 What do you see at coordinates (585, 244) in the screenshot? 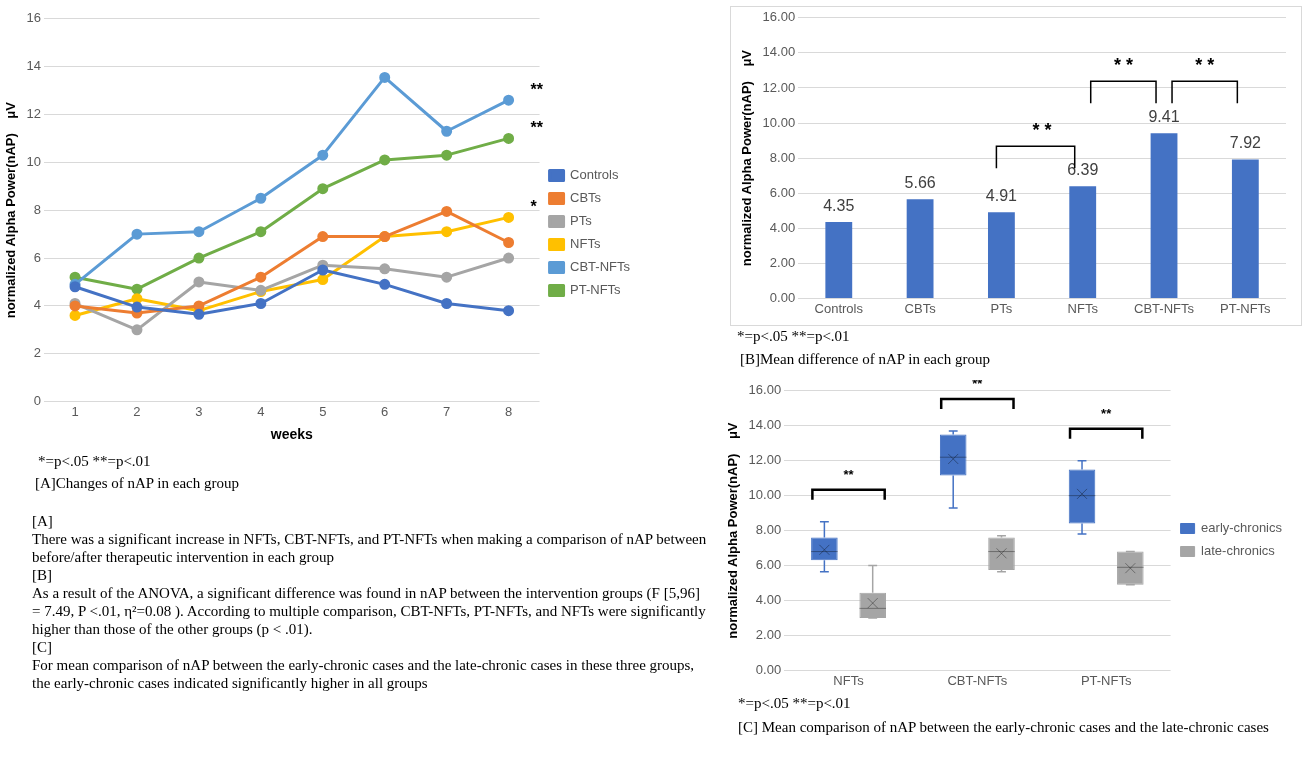
I see `legend-label: NFTs` at bounding box center [585, 244].